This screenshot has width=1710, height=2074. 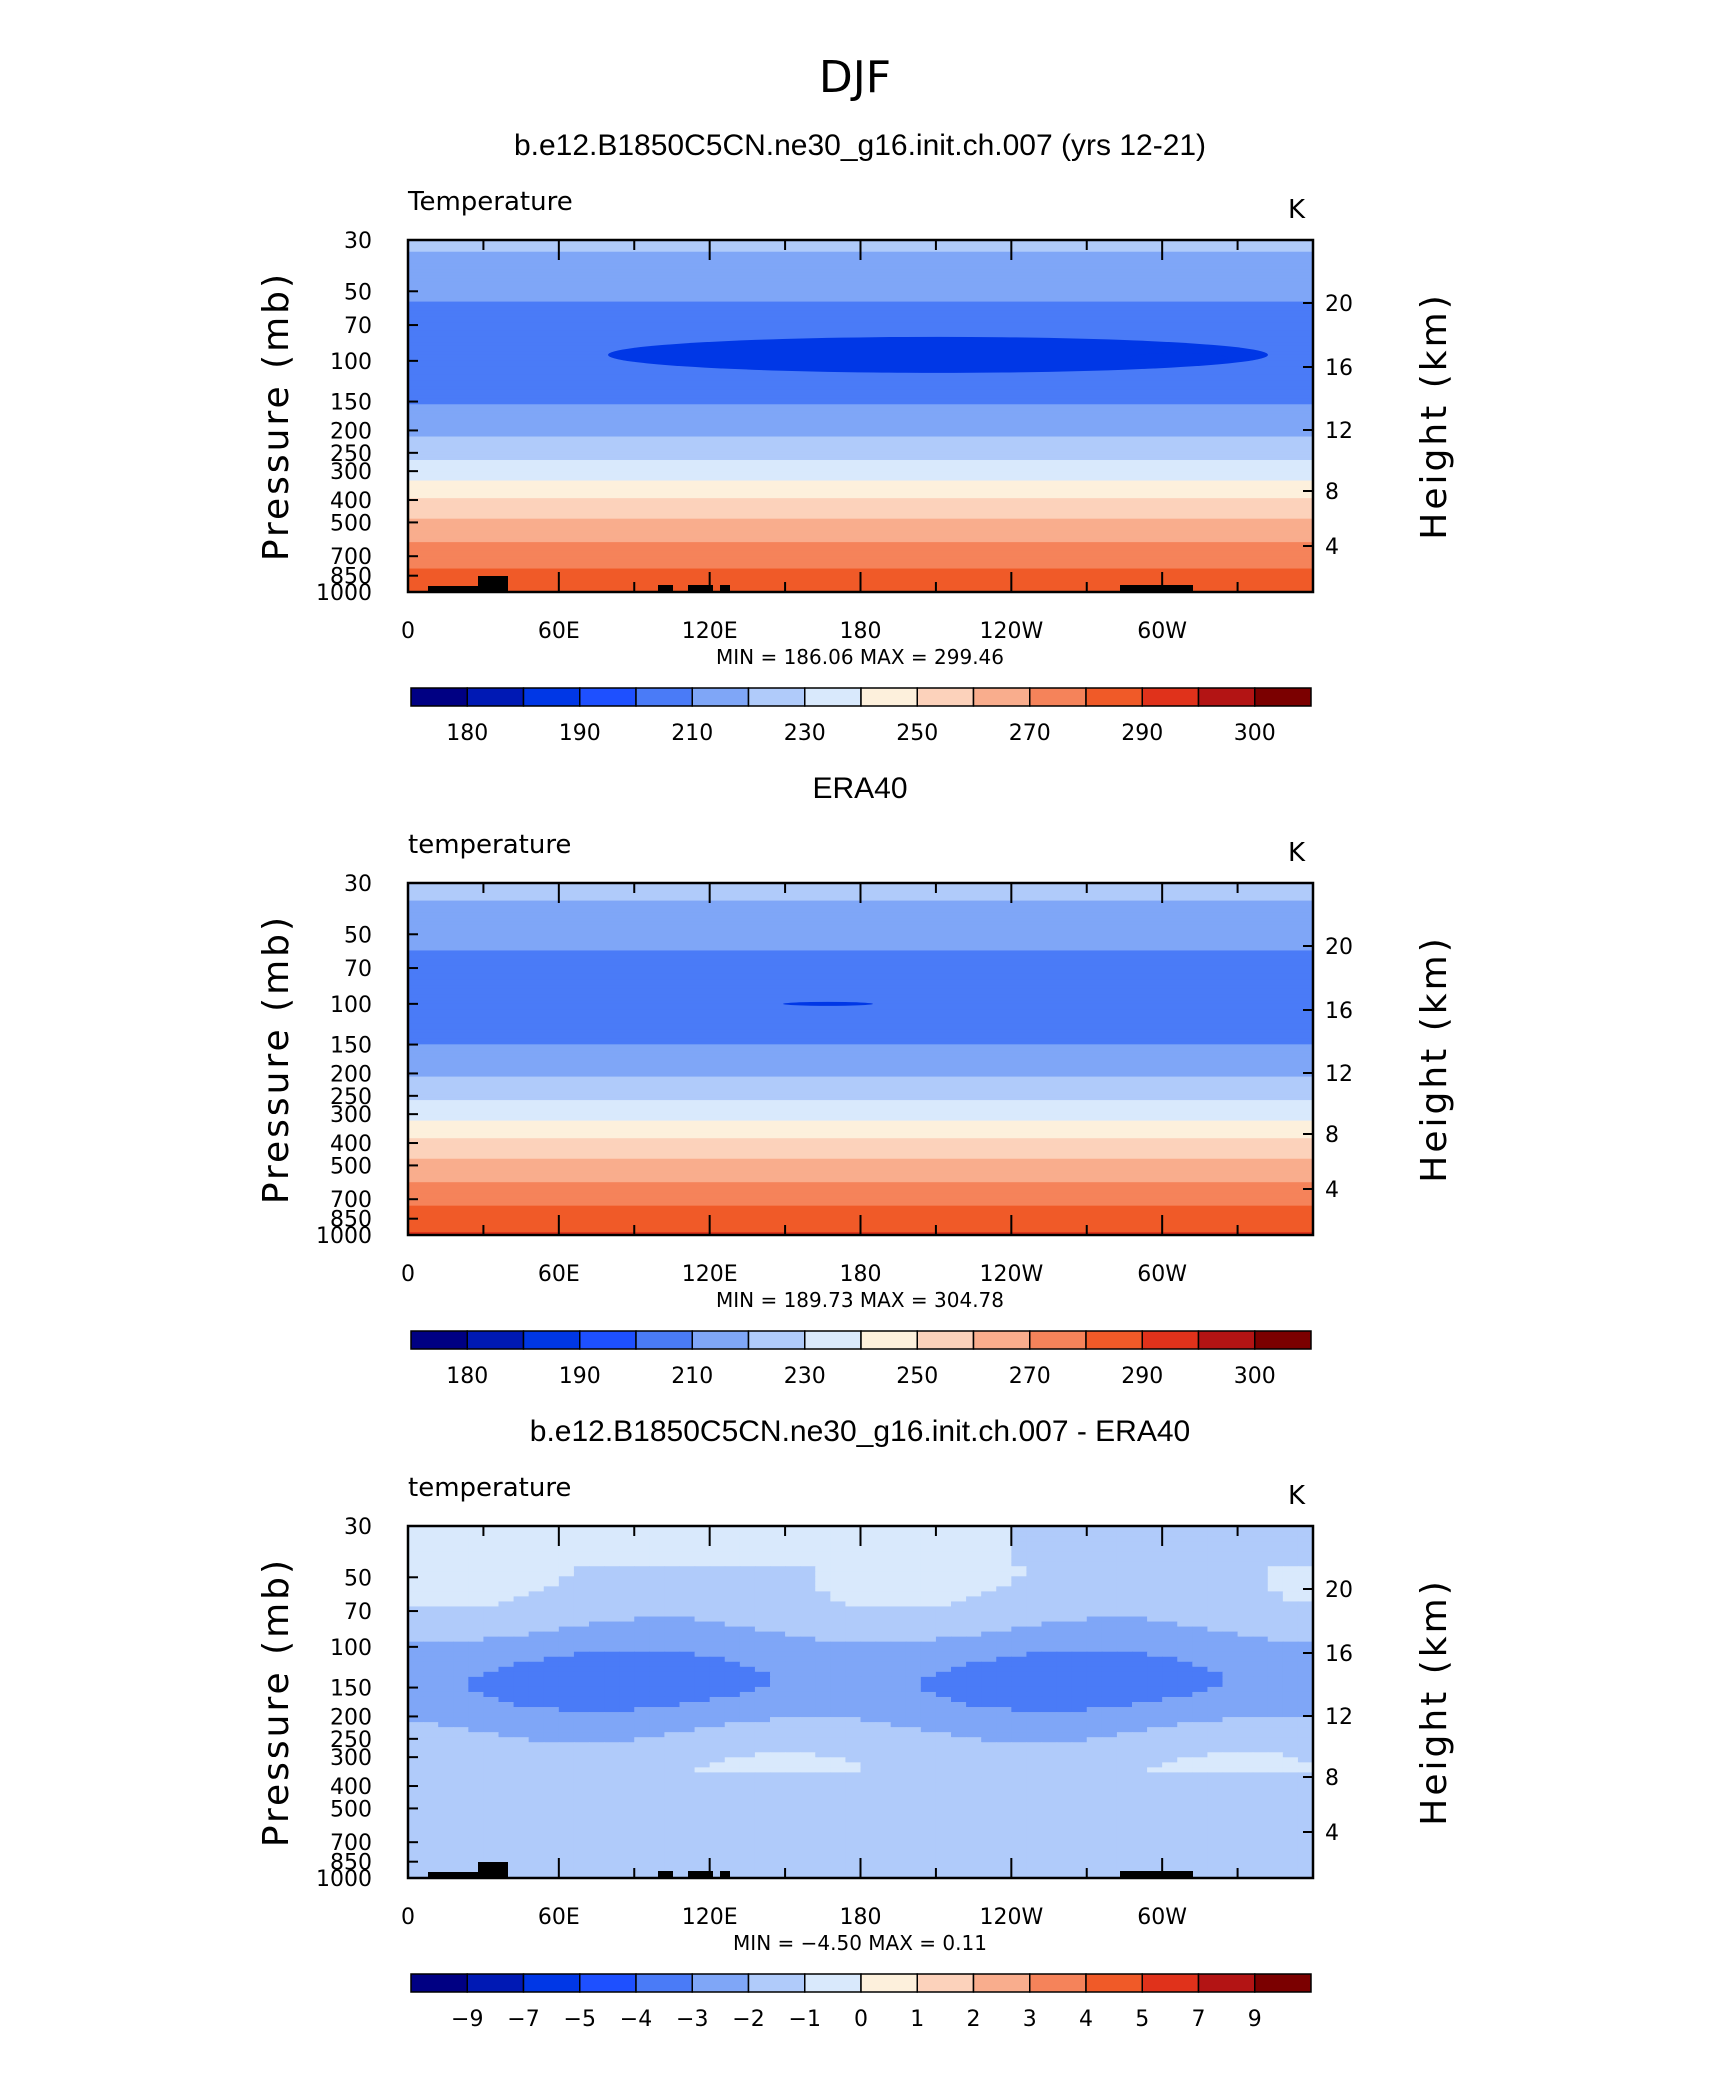 I want to click on colorbar-label: 300, so click(x=1255, y=1376).